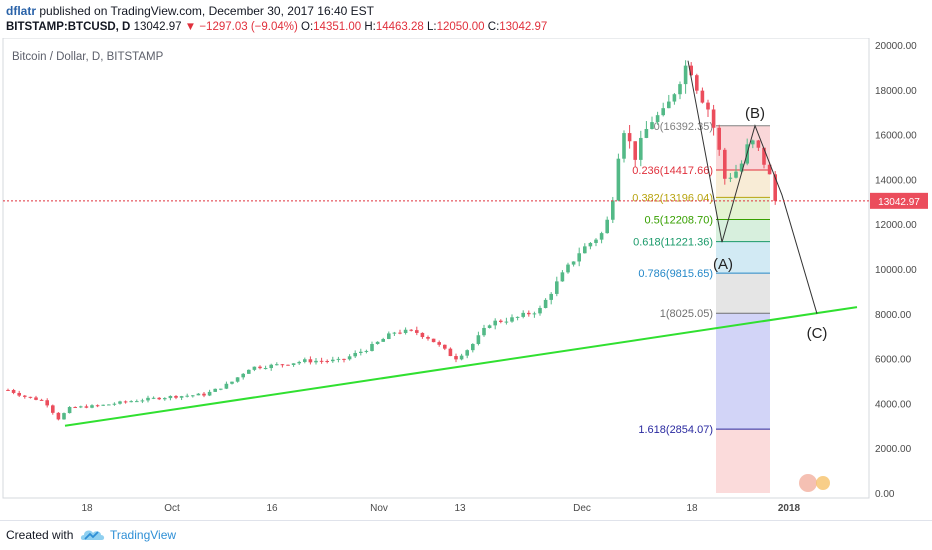 The height and width of the screenshot is (550, 932). I want to click on fib-level-label: 0.5(12208.70), so click(679, 221).